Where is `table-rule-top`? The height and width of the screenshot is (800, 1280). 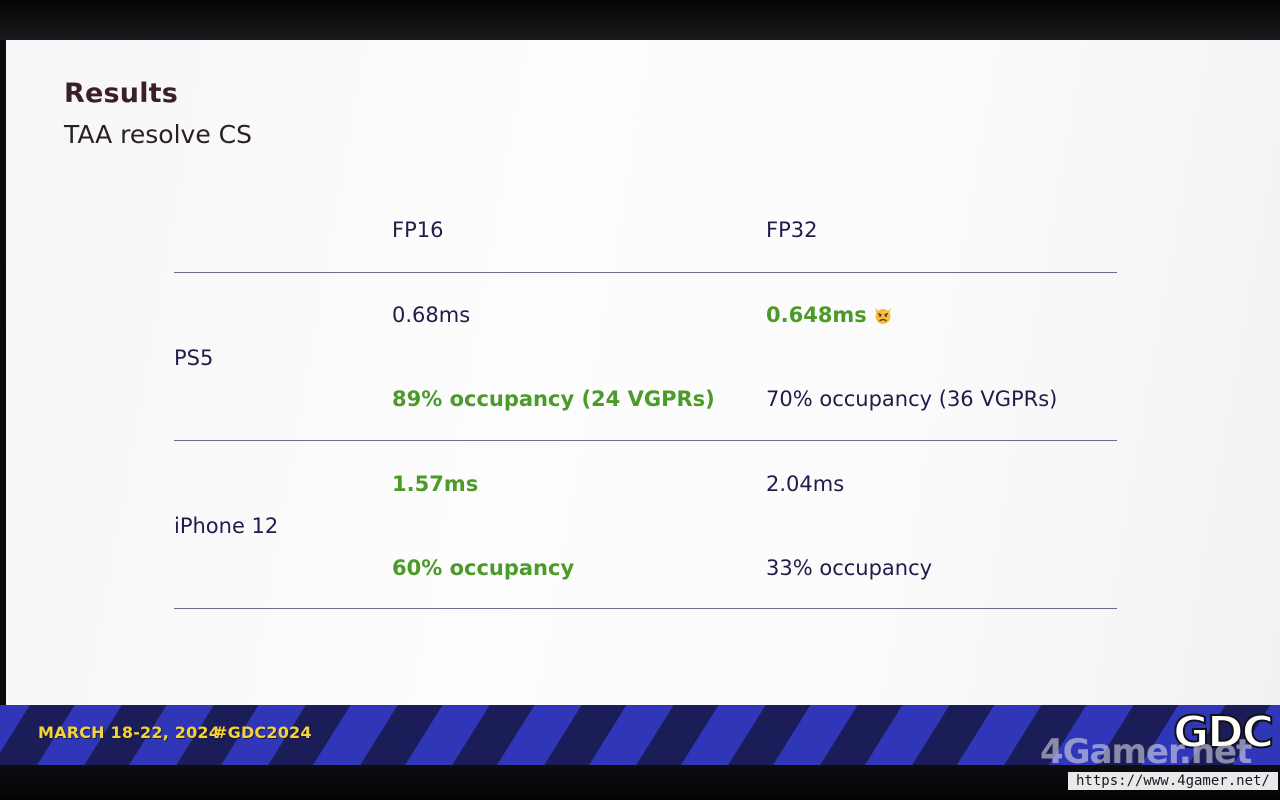 table-rule-top is located at coordinates (645, 272).